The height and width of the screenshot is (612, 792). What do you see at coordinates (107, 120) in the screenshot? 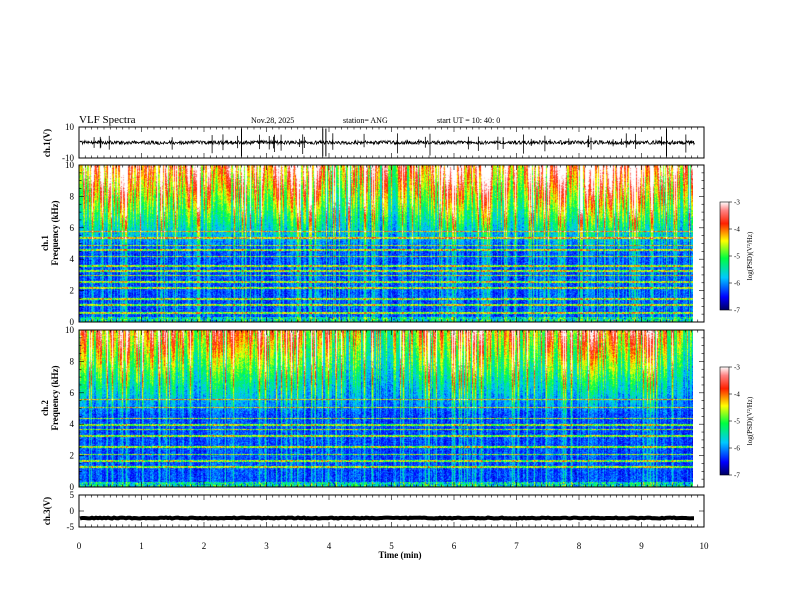
I see `figure-title: VLF Spectra` at bounding box center [107, 120].